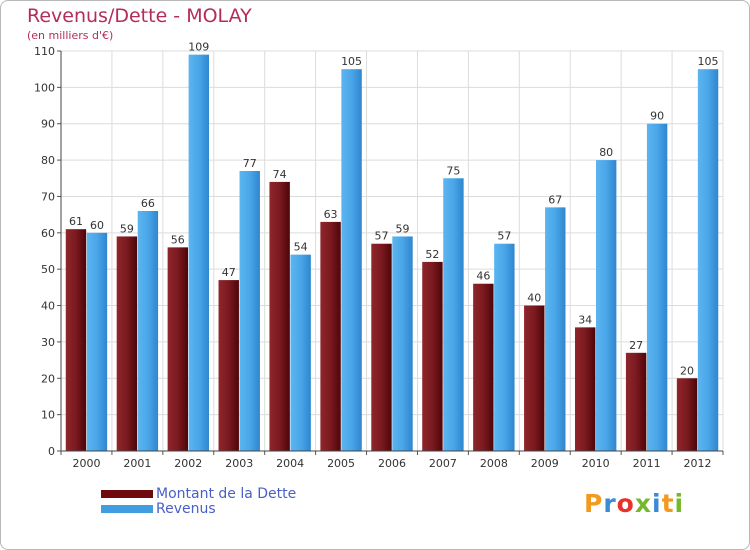 The height and width of the screenshot is (550, 750). Describe the element at coordinates (636, 345) in the screenshot. I see `data-label-dette: 27` at that location.